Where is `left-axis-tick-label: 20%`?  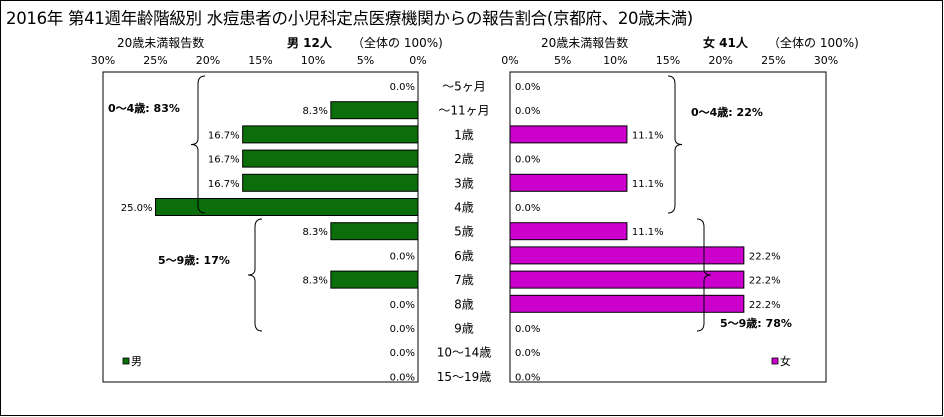
left-axis-tick-label: 20% is located at coordinates (208, 60).